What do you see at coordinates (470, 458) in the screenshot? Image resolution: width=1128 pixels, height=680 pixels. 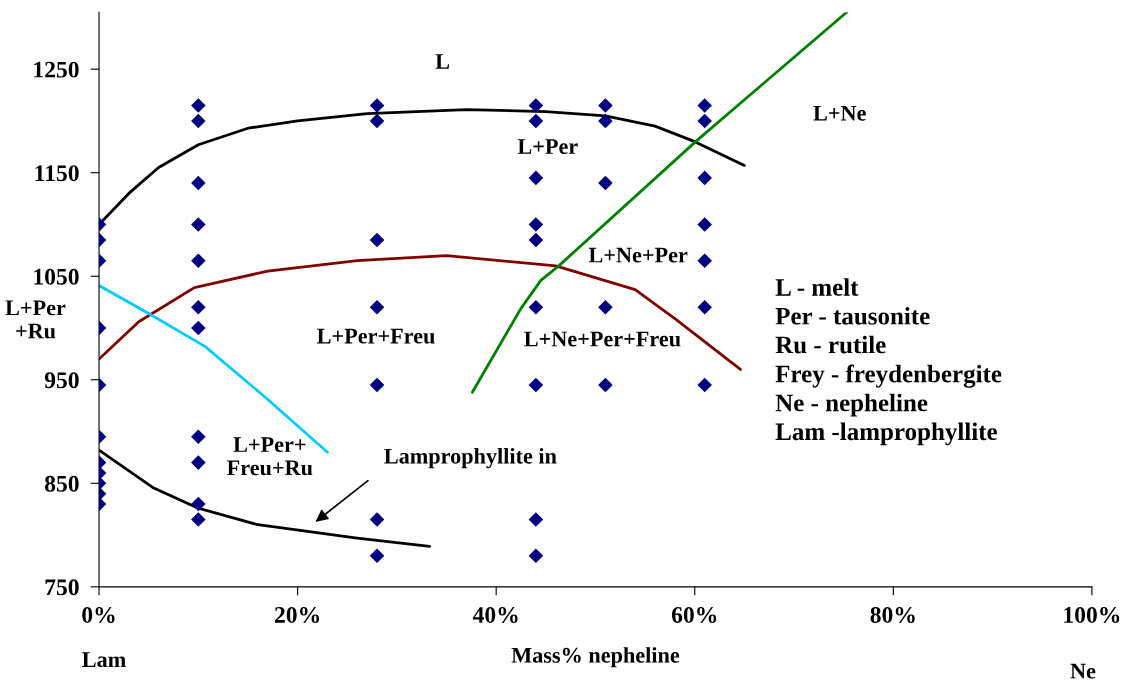 I see `annotation: Lamprophyllite in` at bounding box center [470, 458].